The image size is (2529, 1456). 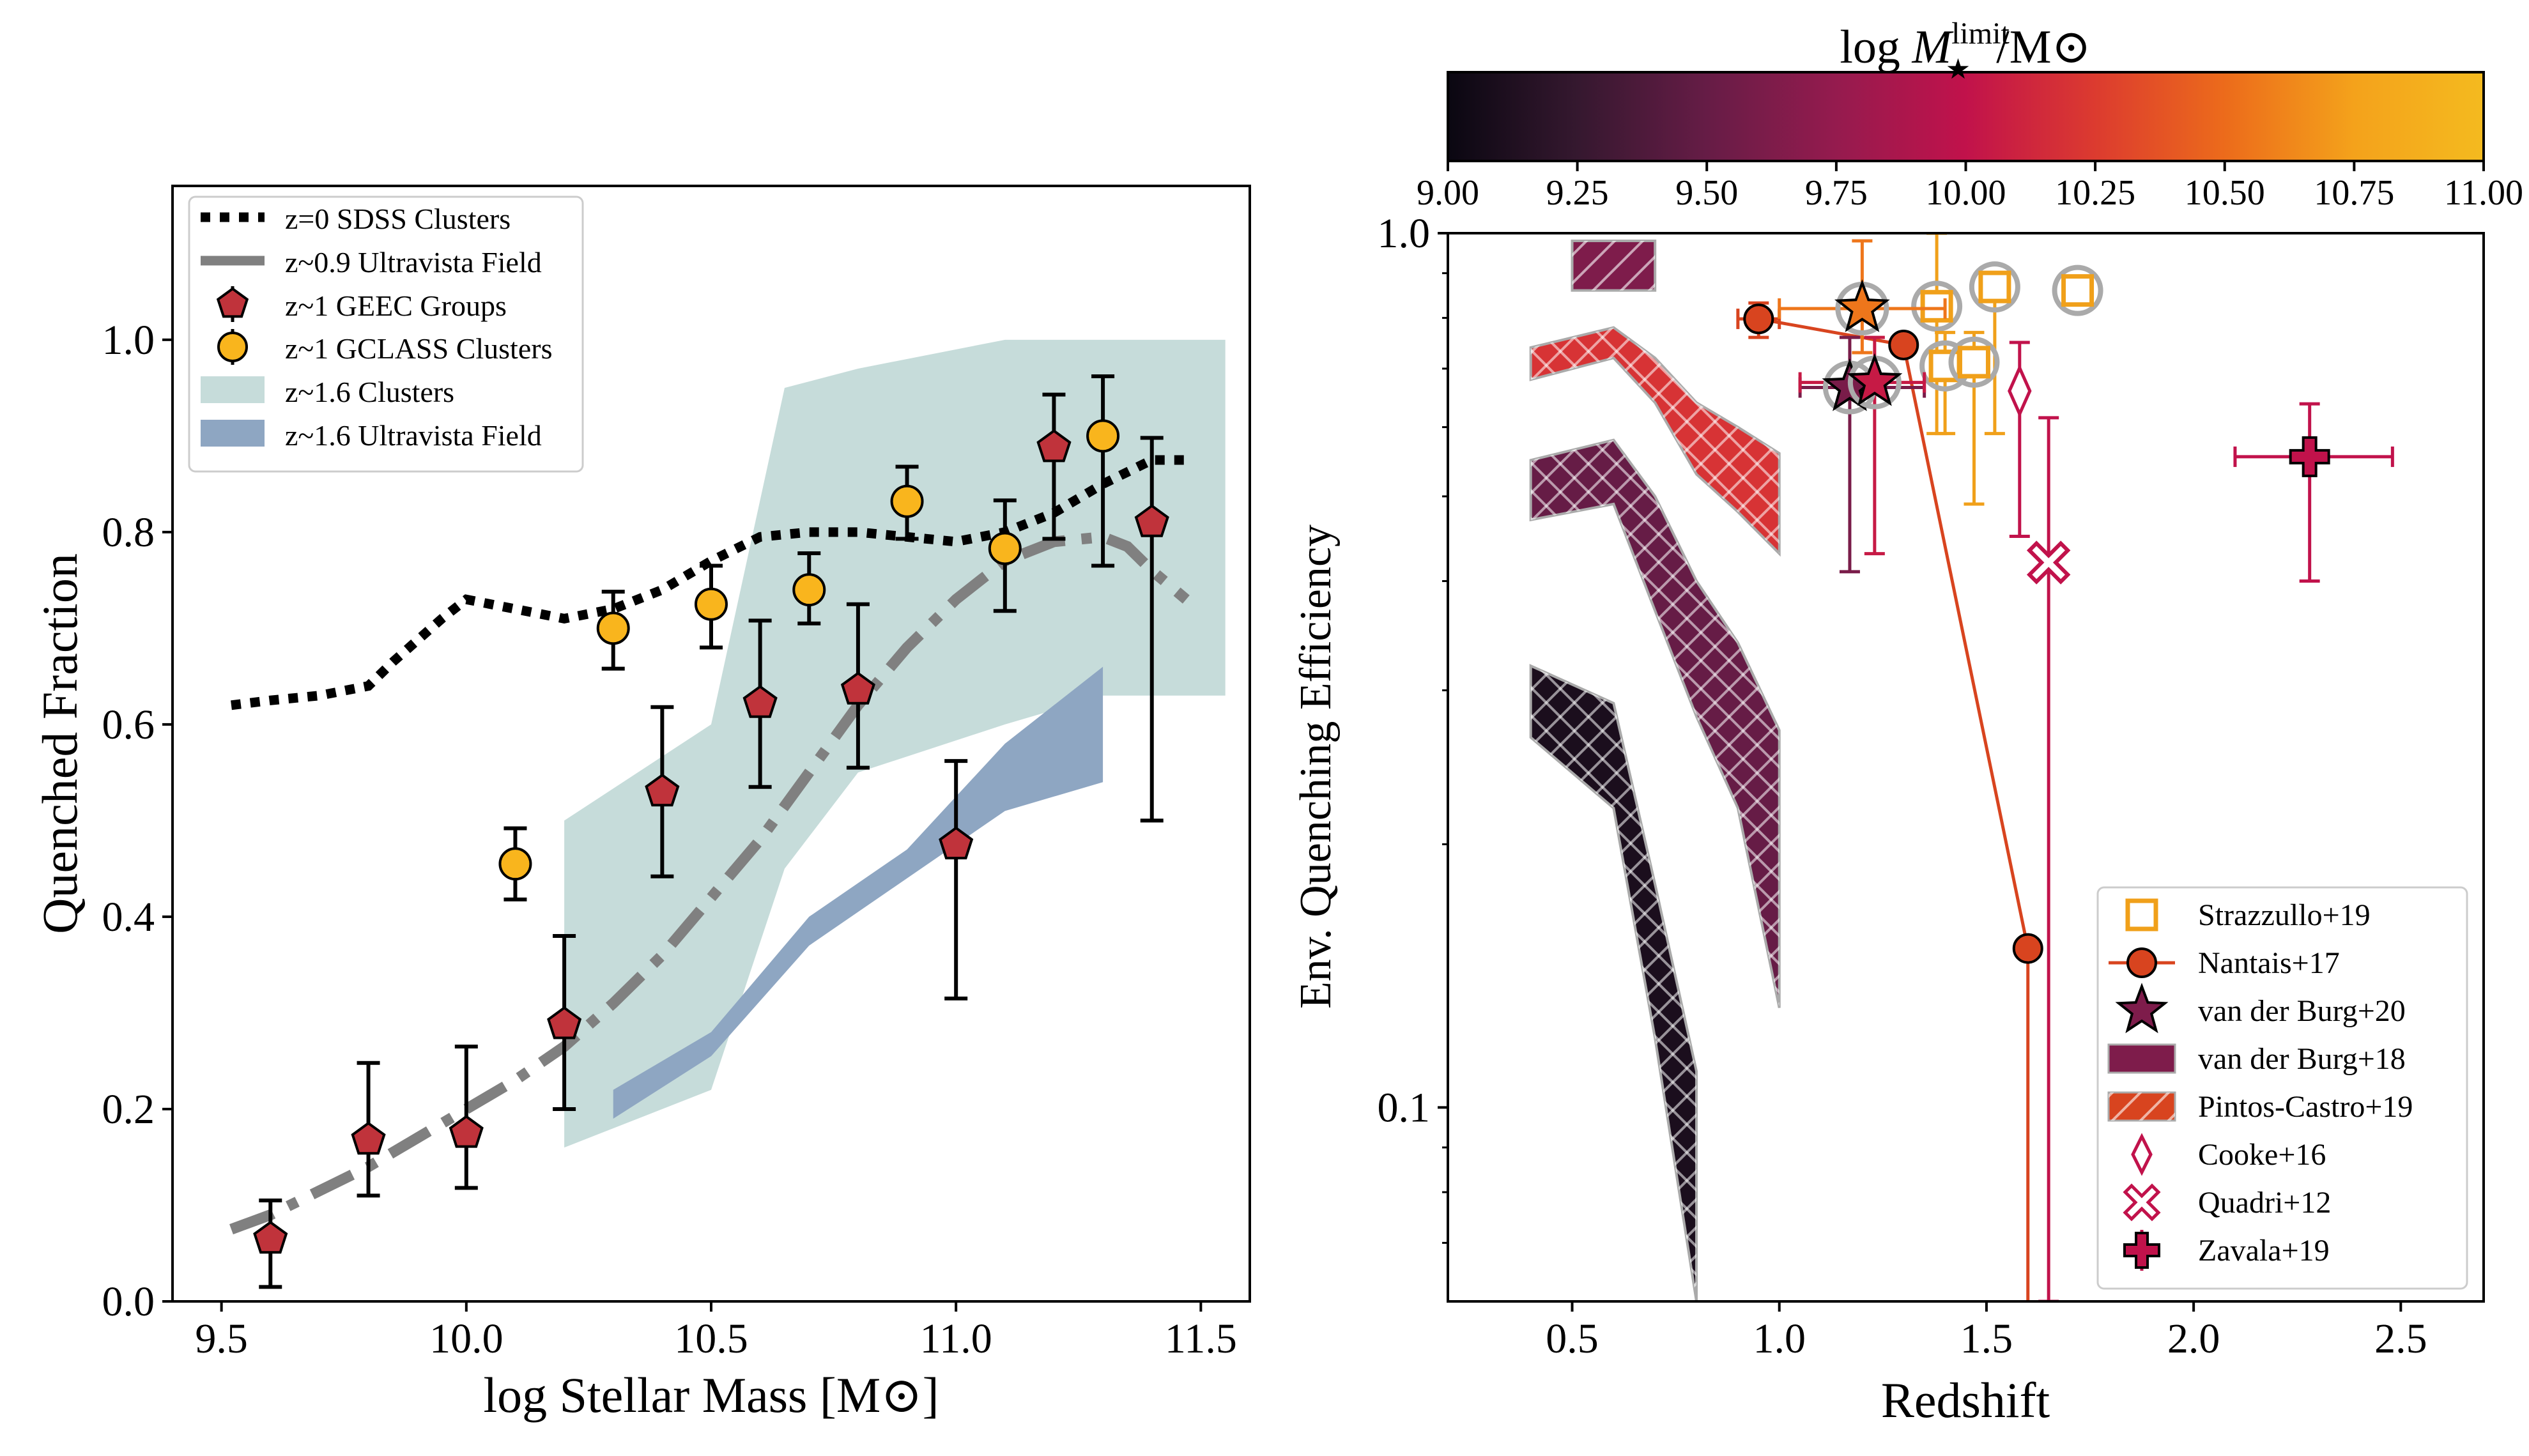 I want to click on right-legend-label-3: van der Burg+18, so click(x=2302, y=1059).